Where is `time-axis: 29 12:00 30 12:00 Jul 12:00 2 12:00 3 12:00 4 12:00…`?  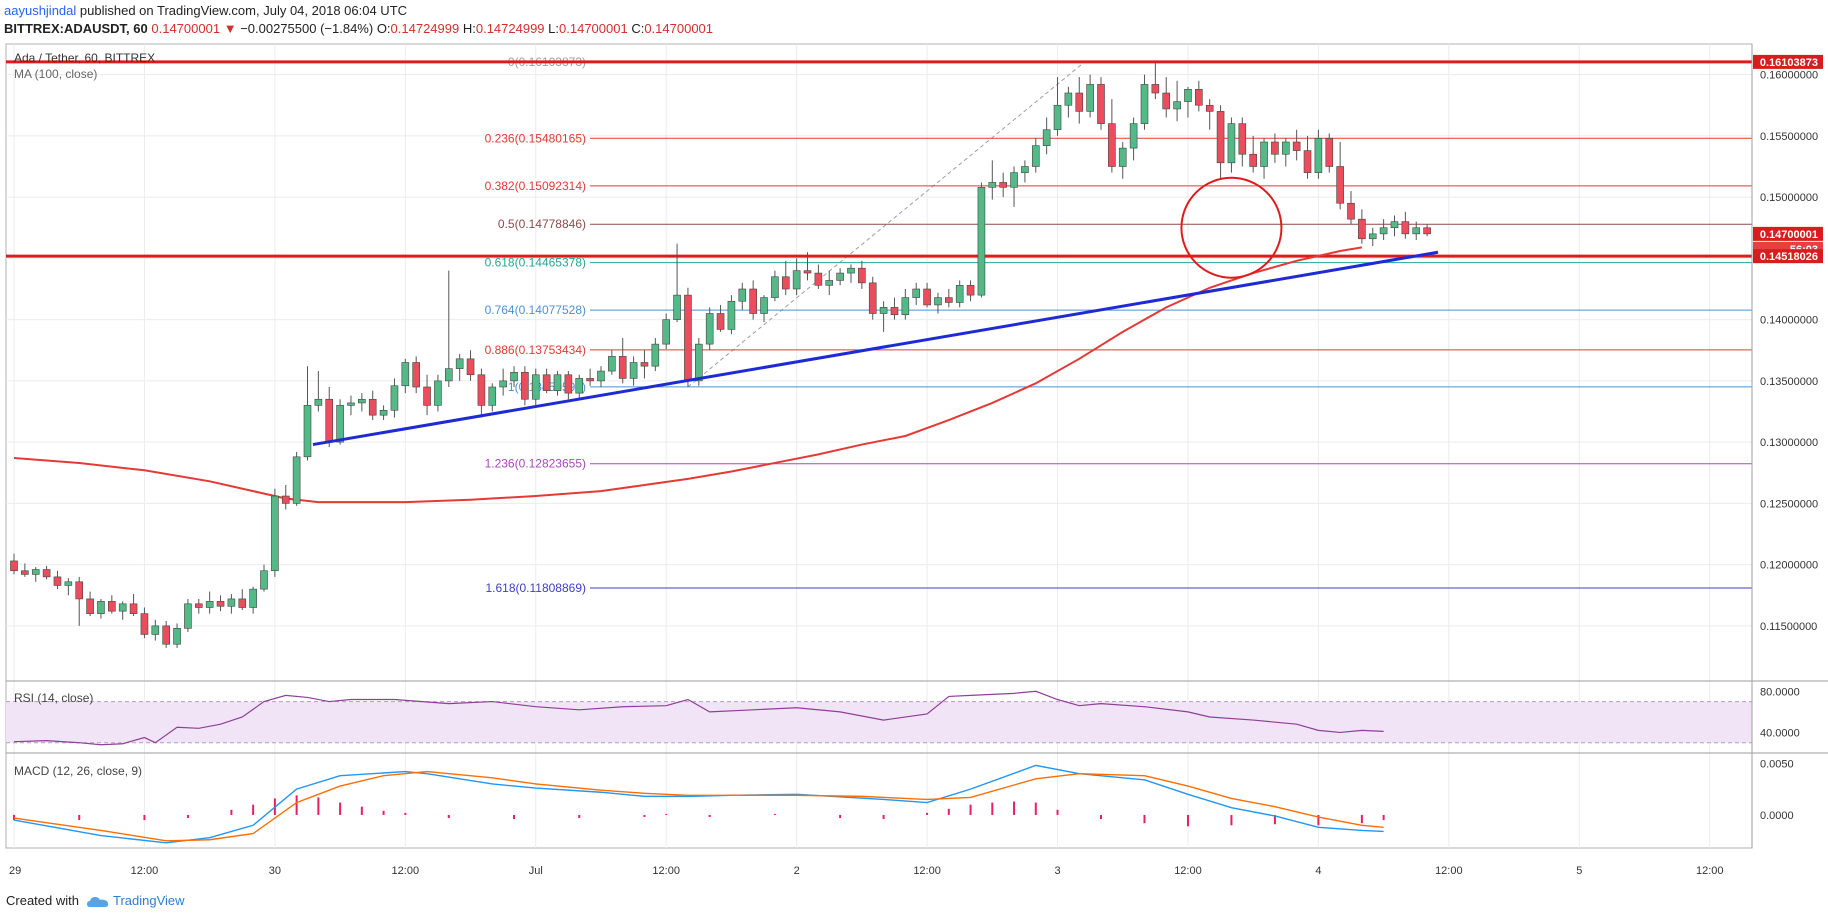
time-axis: 29 12:00 30 12:00 Jul 12:00 2 12:00 3 12:00 4 12:00… is located at coordinates (866, 871).